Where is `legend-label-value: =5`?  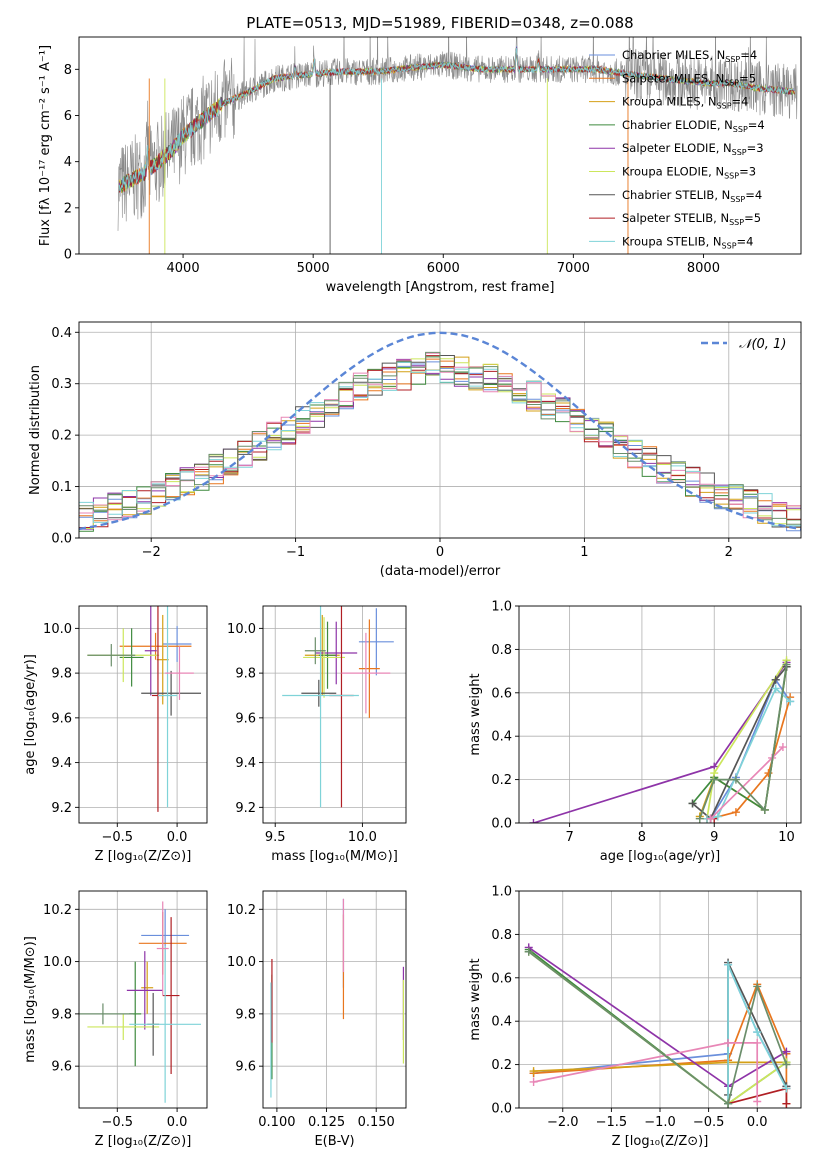
legend-label-value: =5 is located at coordinates (747, 78).